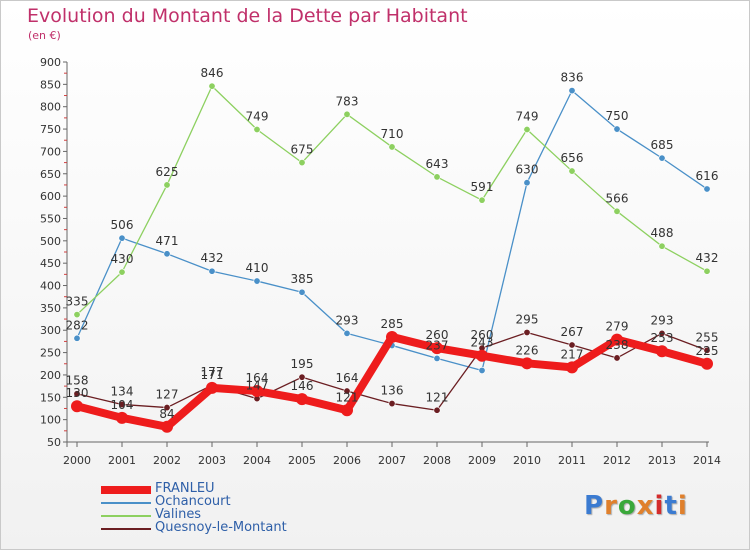 The width and height of the screenshot is (750, 550). What do you see at coordinates (257, 268) in the screenshot?
I see `data-label-ochancourt: 410` at bounding box center [257, 268].